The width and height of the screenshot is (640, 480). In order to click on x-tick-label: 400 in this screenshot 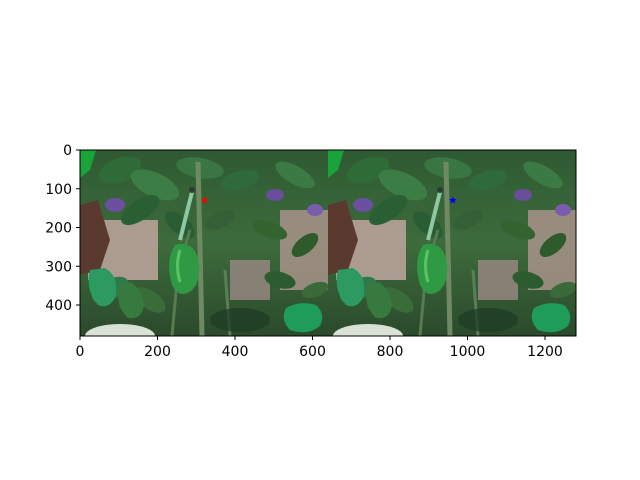, I will do `click(235, 352)`.